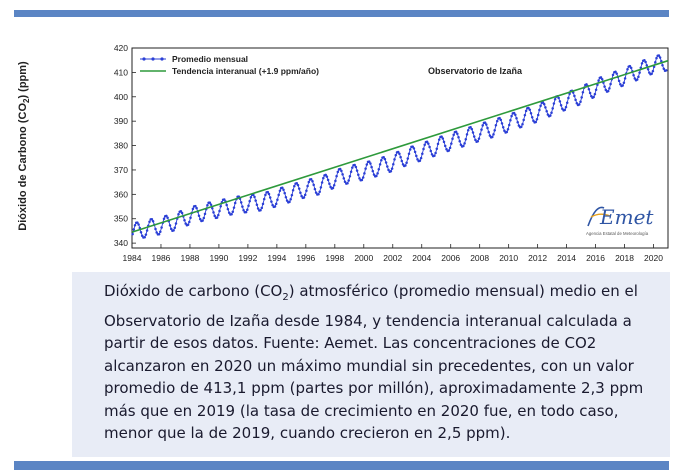 Image resolution: width=679 pixels, height=475 pixels. I want to click on x-tick-label: 1986, so click(161, 258).